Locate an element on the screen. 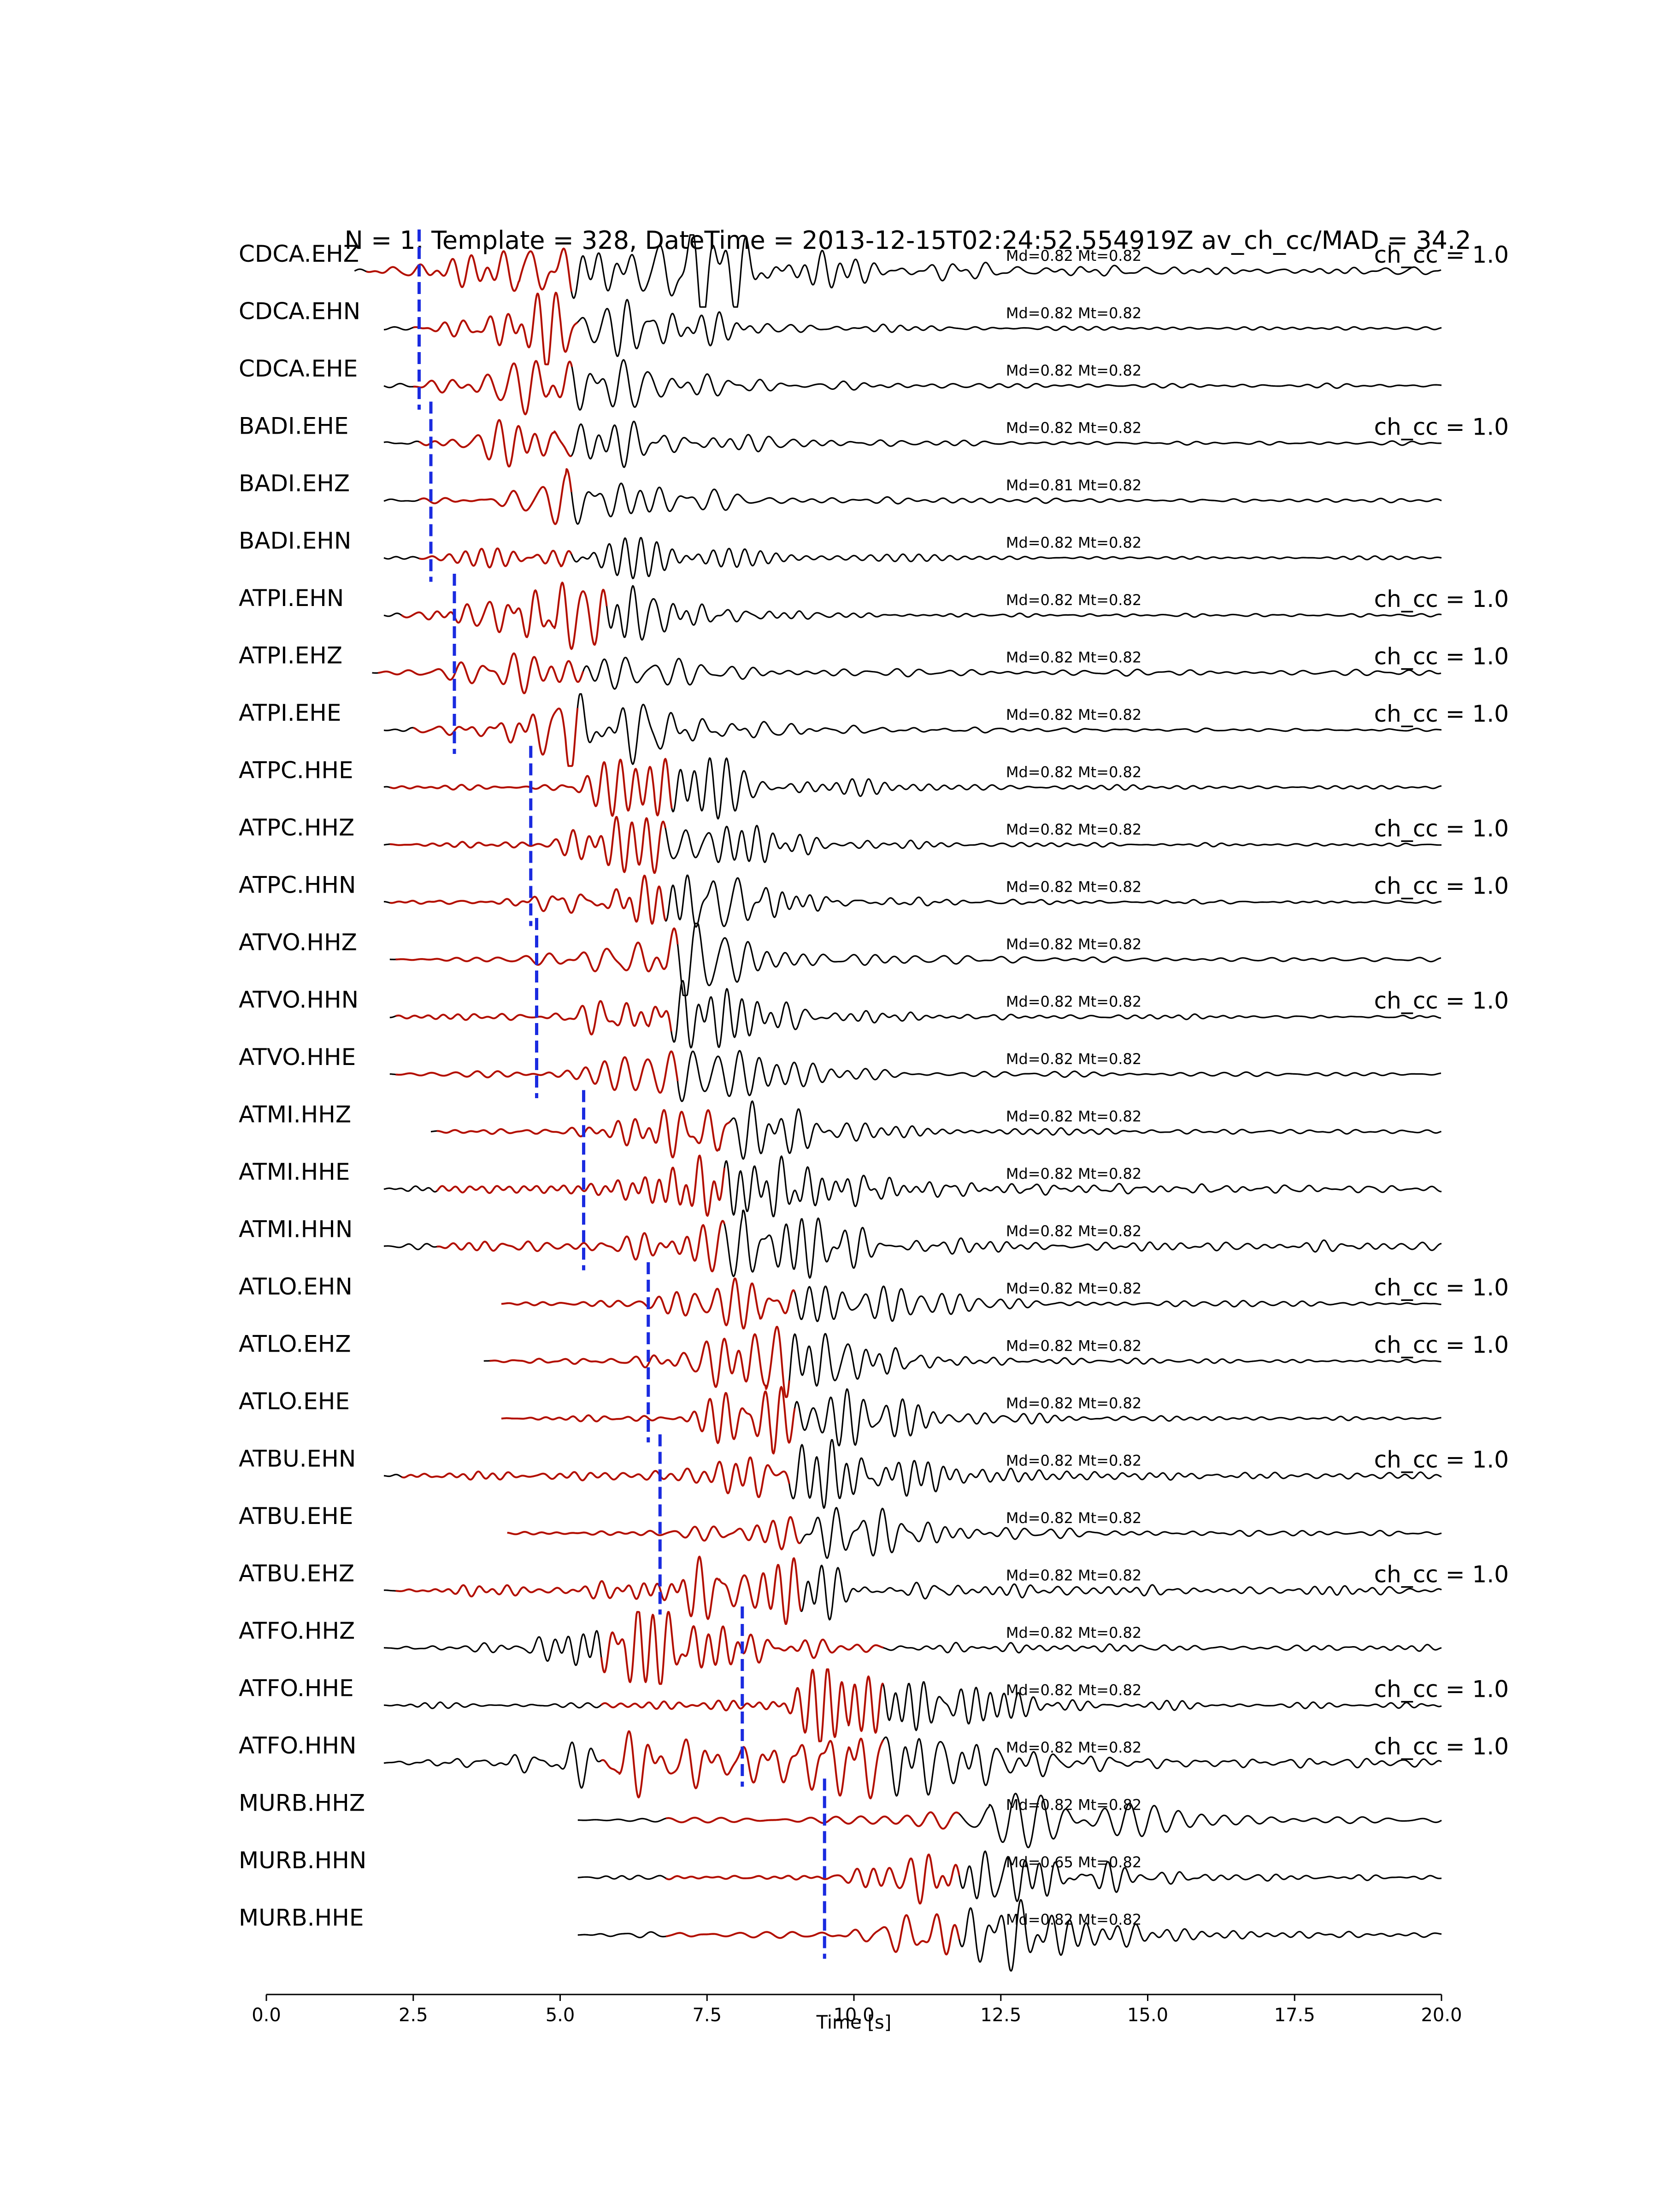 The height and width of the screenshot is (2212, 1659). trace-atmi-hhe: ATMI.HHE Md=0.82 Mt=0.82 is located at coordinates (840, 1186).